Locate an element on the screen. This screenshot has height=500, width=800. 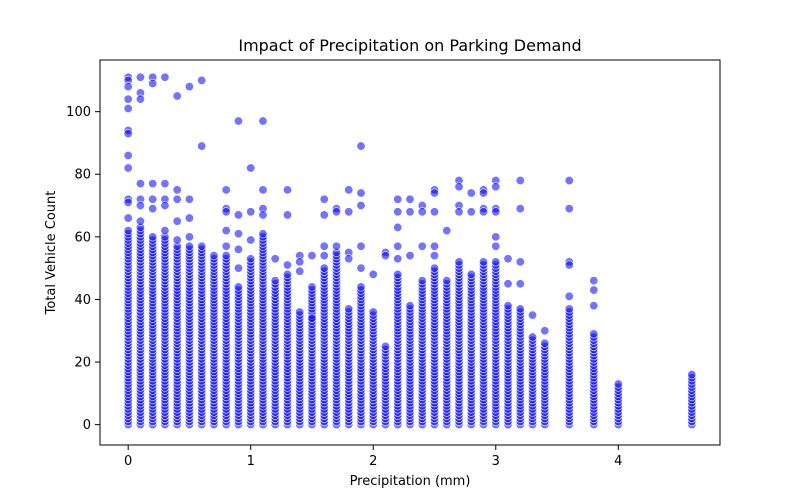
y-tick-label: 80 is located at coordinates (82, 175).